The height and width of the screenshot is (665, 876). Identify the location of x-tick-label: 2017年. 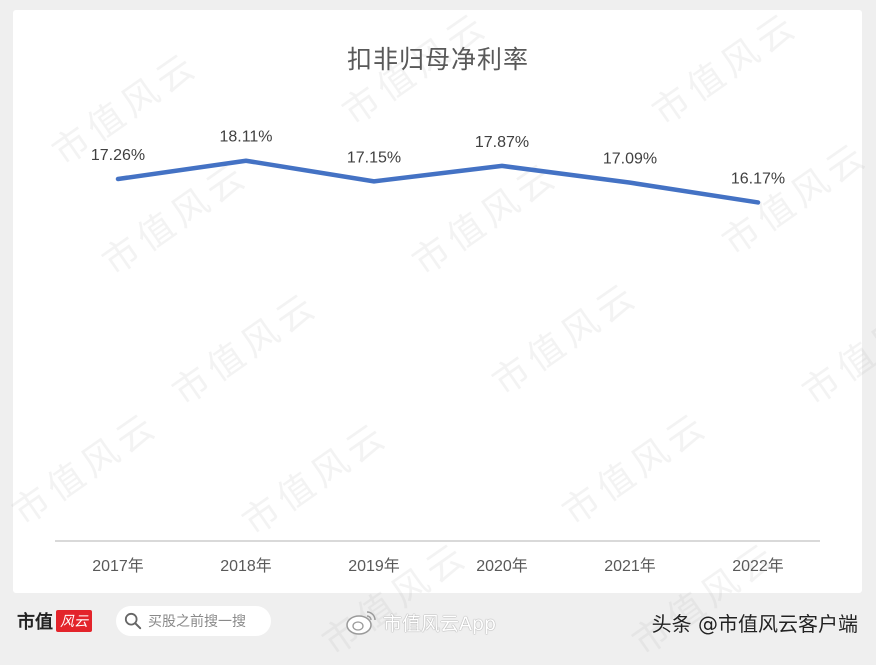
(118, 566).